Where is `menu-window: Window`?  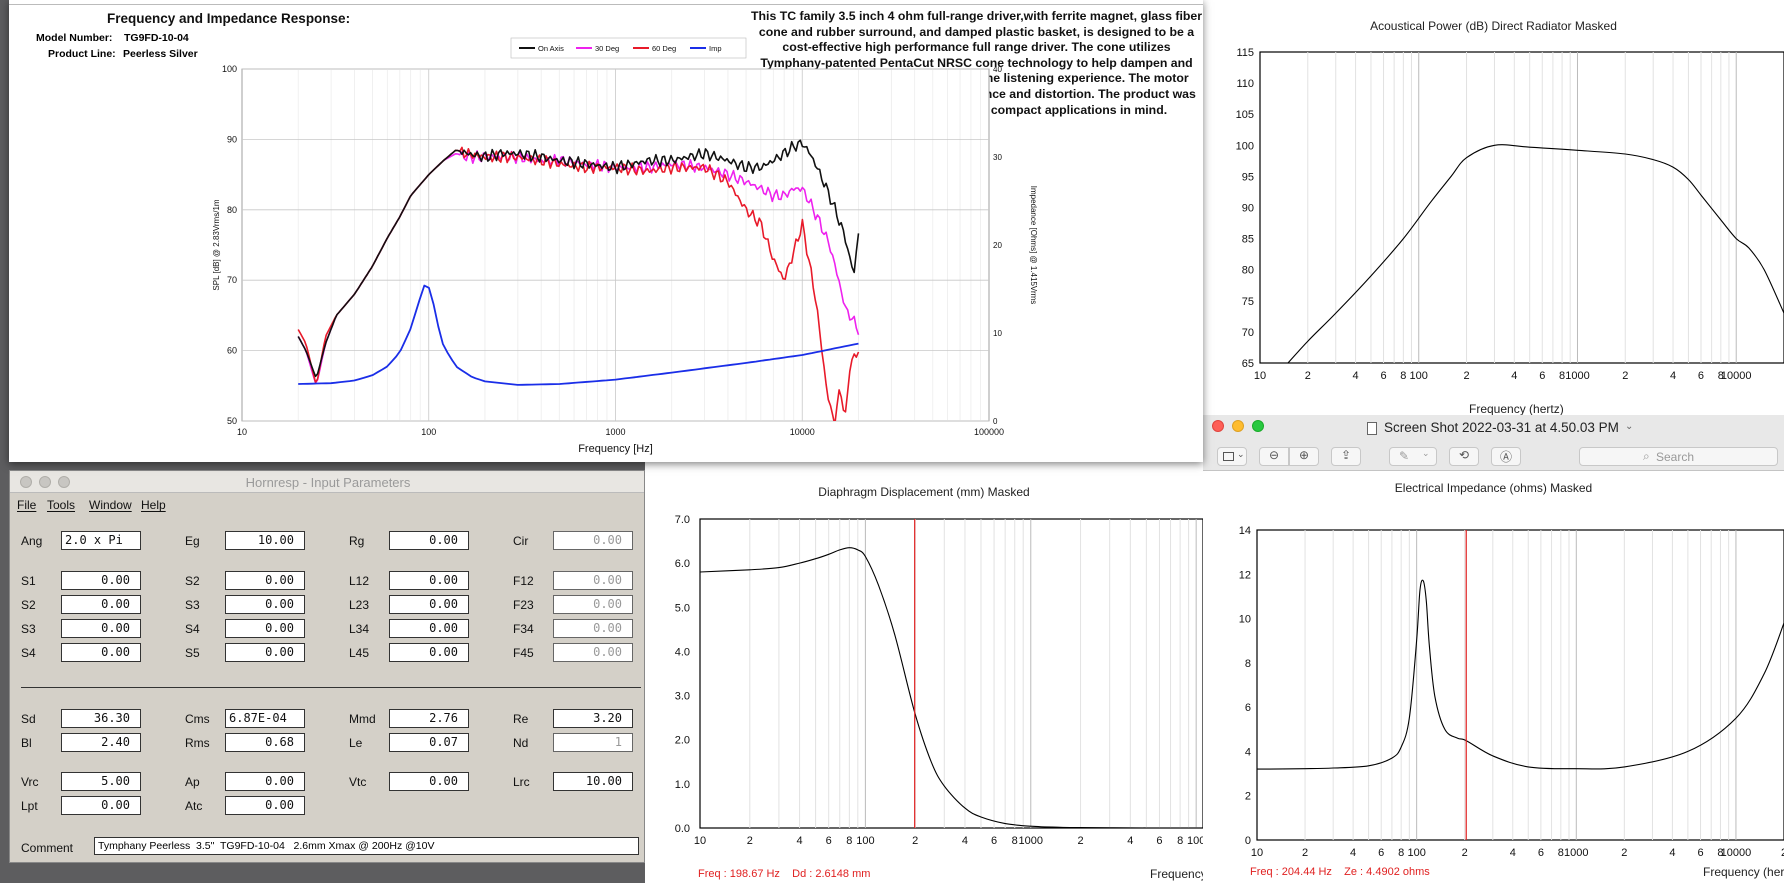 menu-window: Window is located at coordinates (110, 505).